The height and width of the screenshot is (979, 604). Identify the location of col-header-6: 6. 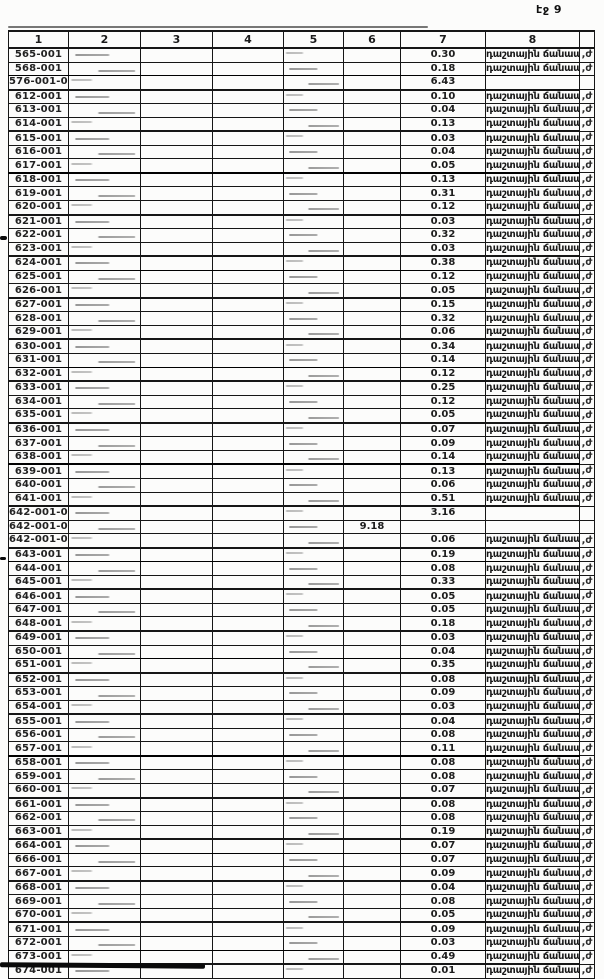
(372, 39).